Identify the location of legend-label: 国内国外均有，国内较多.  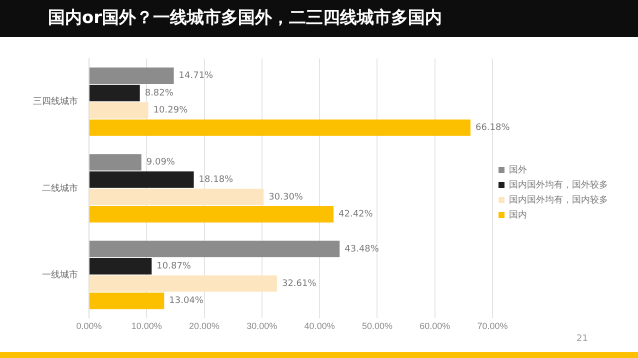
(558, 199).